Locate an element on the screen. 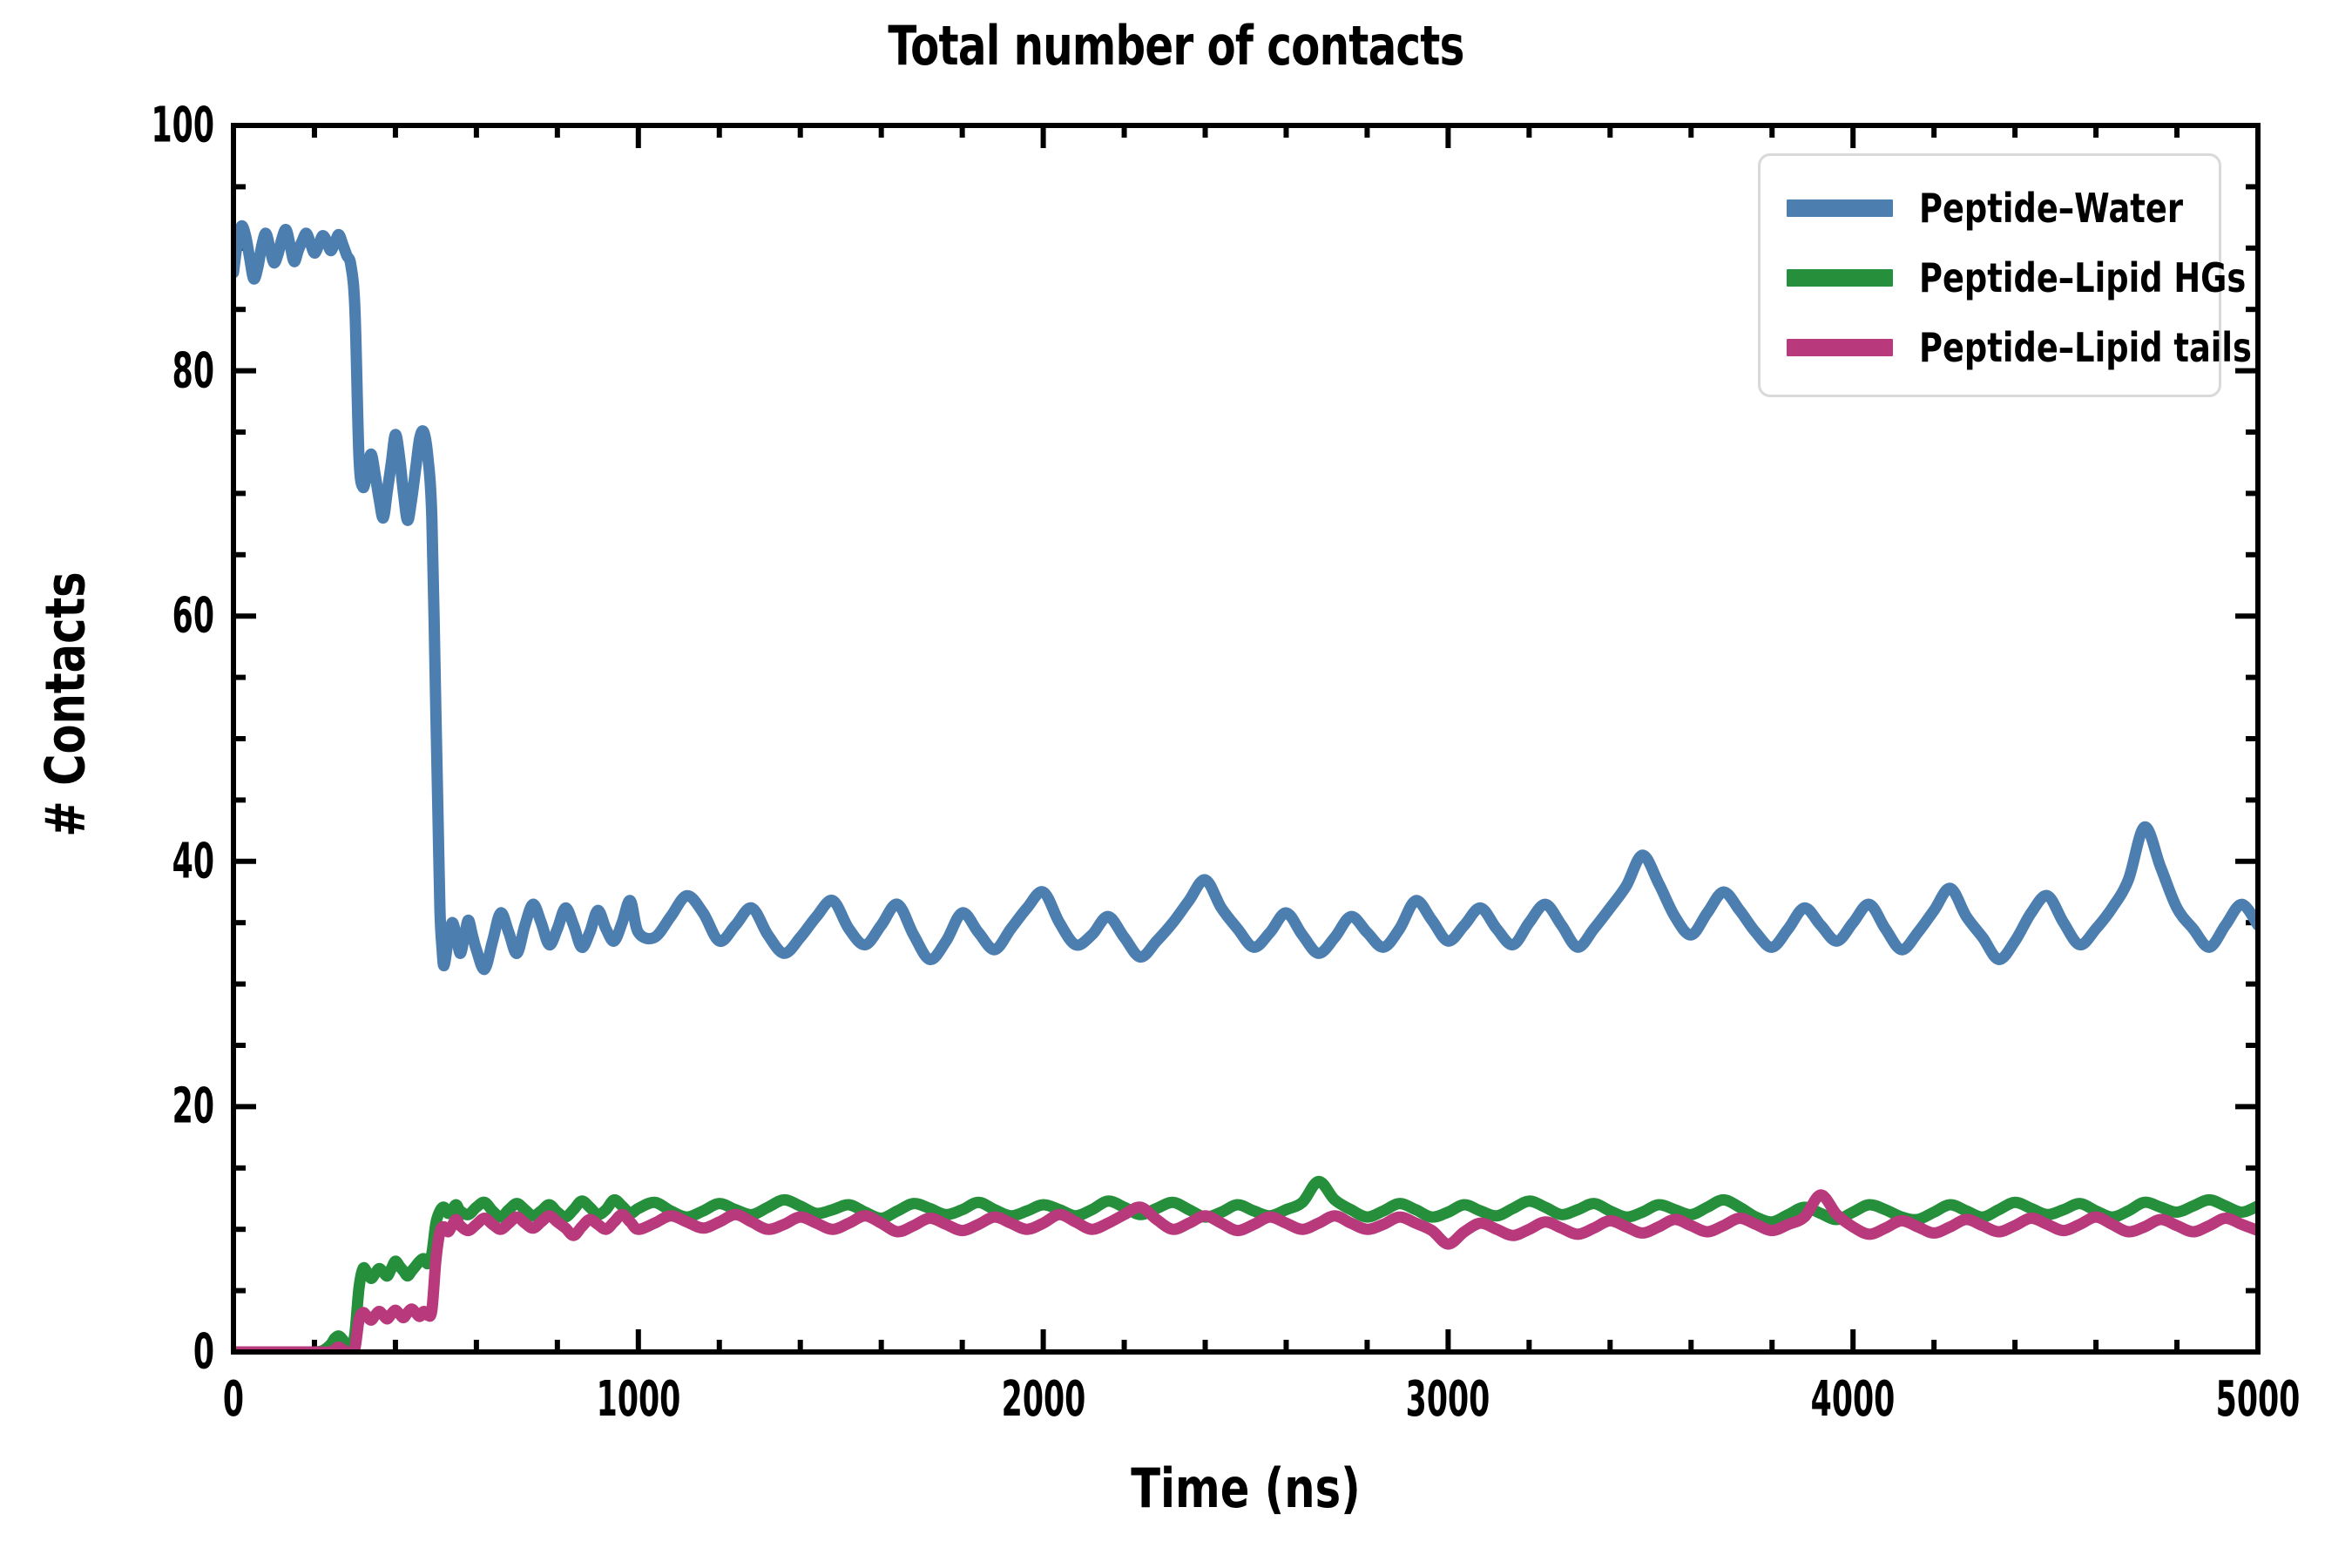  legend-item: Peptide–Water is located at coordinates (1990, 209).